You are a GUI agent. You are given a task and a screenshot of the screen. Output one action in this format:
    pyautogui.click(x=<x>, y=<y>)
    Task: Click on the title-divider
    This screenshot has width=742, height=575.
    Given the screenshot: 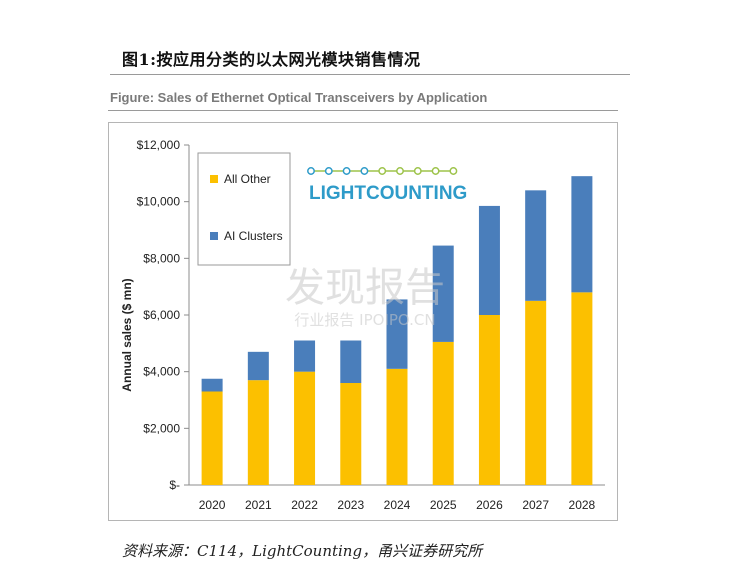 What is the action you would take?
    pyautogui.click(x=370, y=74)
    